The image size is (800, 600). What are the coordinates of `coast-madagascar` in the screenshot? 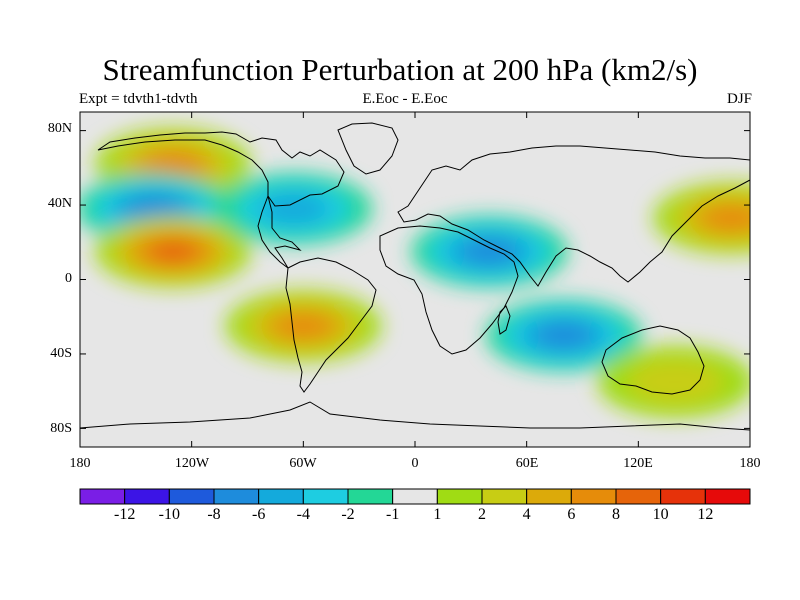 It's located at (504, 320).